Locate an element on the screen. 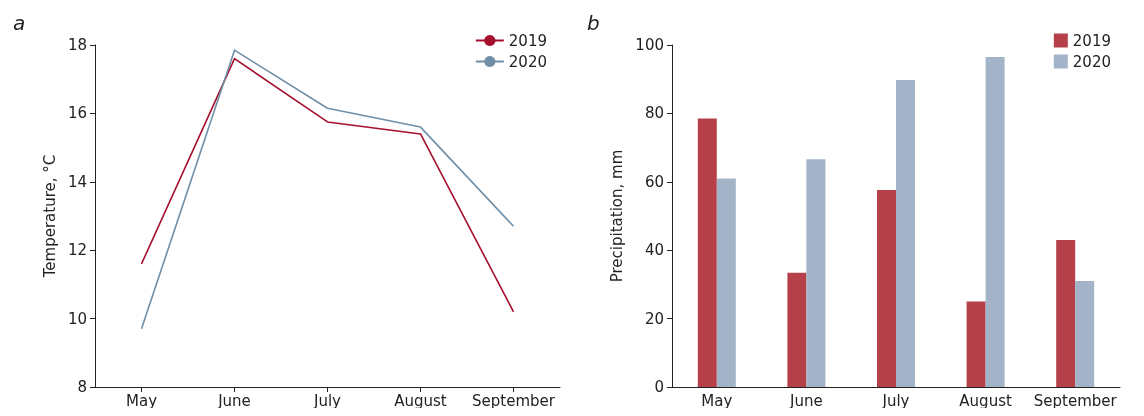 The width and height of the screenshot is (1144, 416). y-axis-title: Temperature, °C is located at coordinates (49, 216).